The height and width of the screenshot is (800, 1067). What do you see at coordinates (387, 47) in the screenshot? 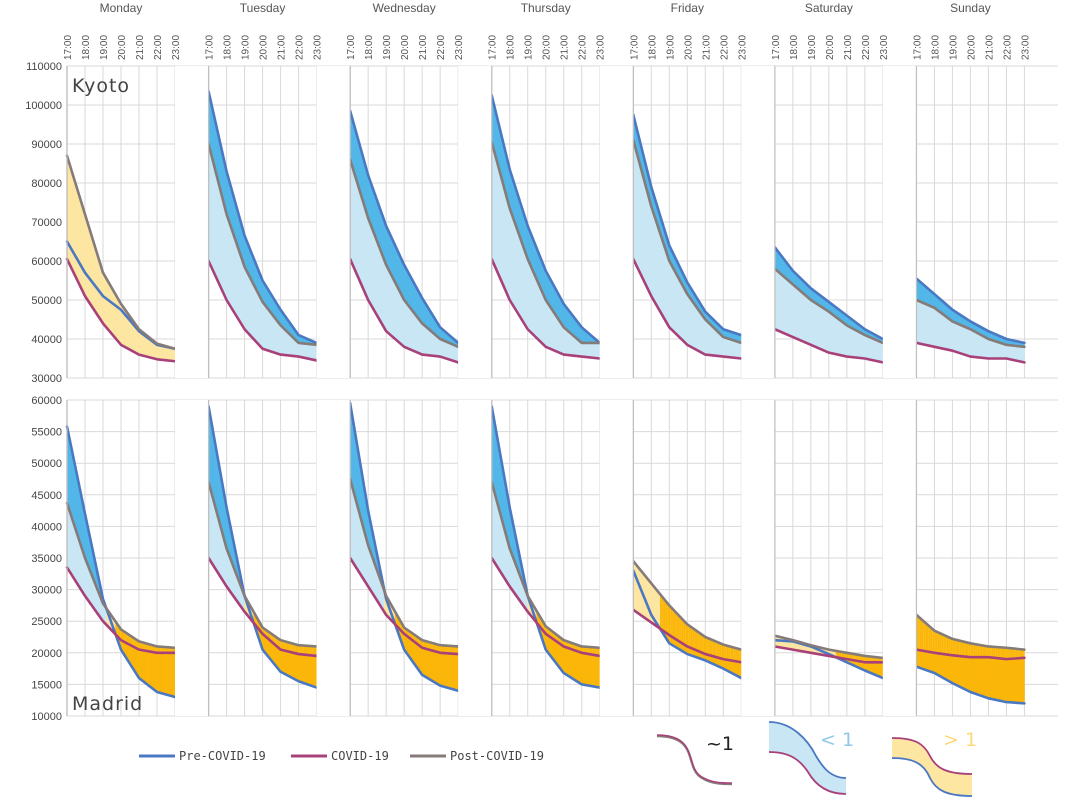
I see `hour-label: 19:00` at bounding box center [387, 47].